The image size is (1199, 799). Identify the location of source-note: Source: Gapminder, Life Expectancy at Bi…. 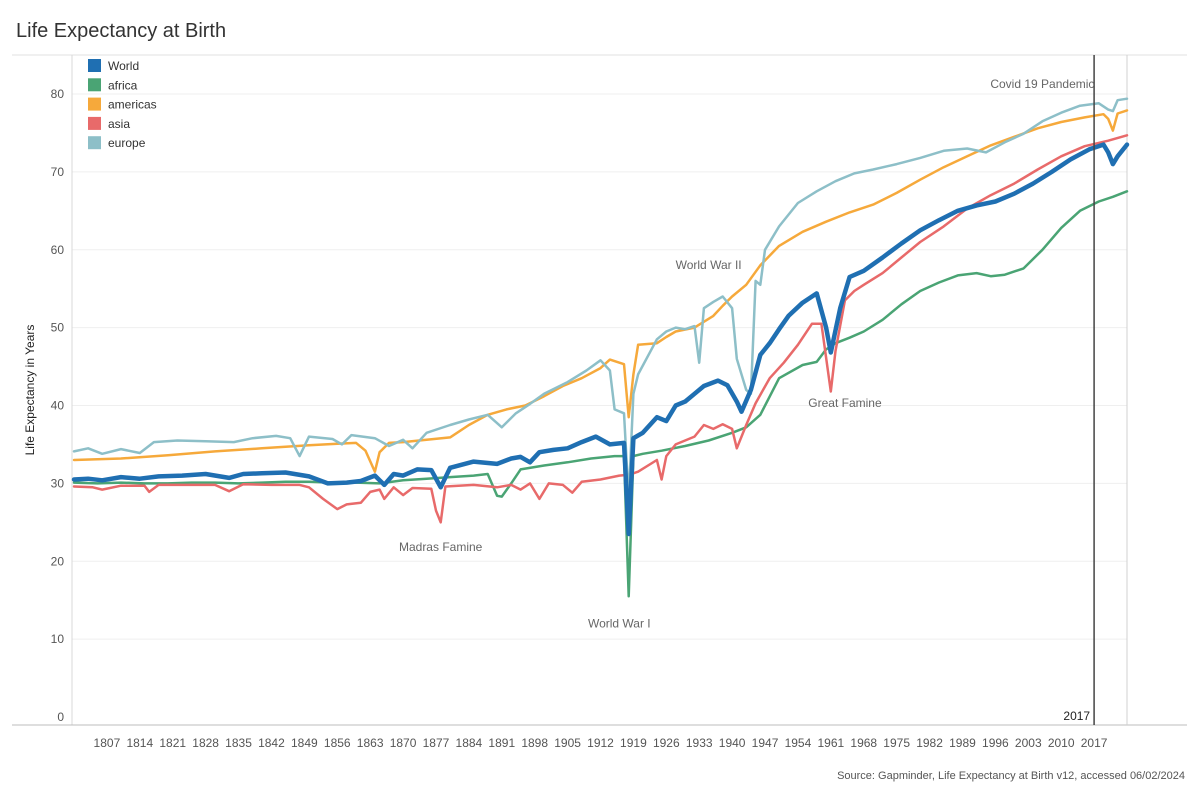
(1011, 776).